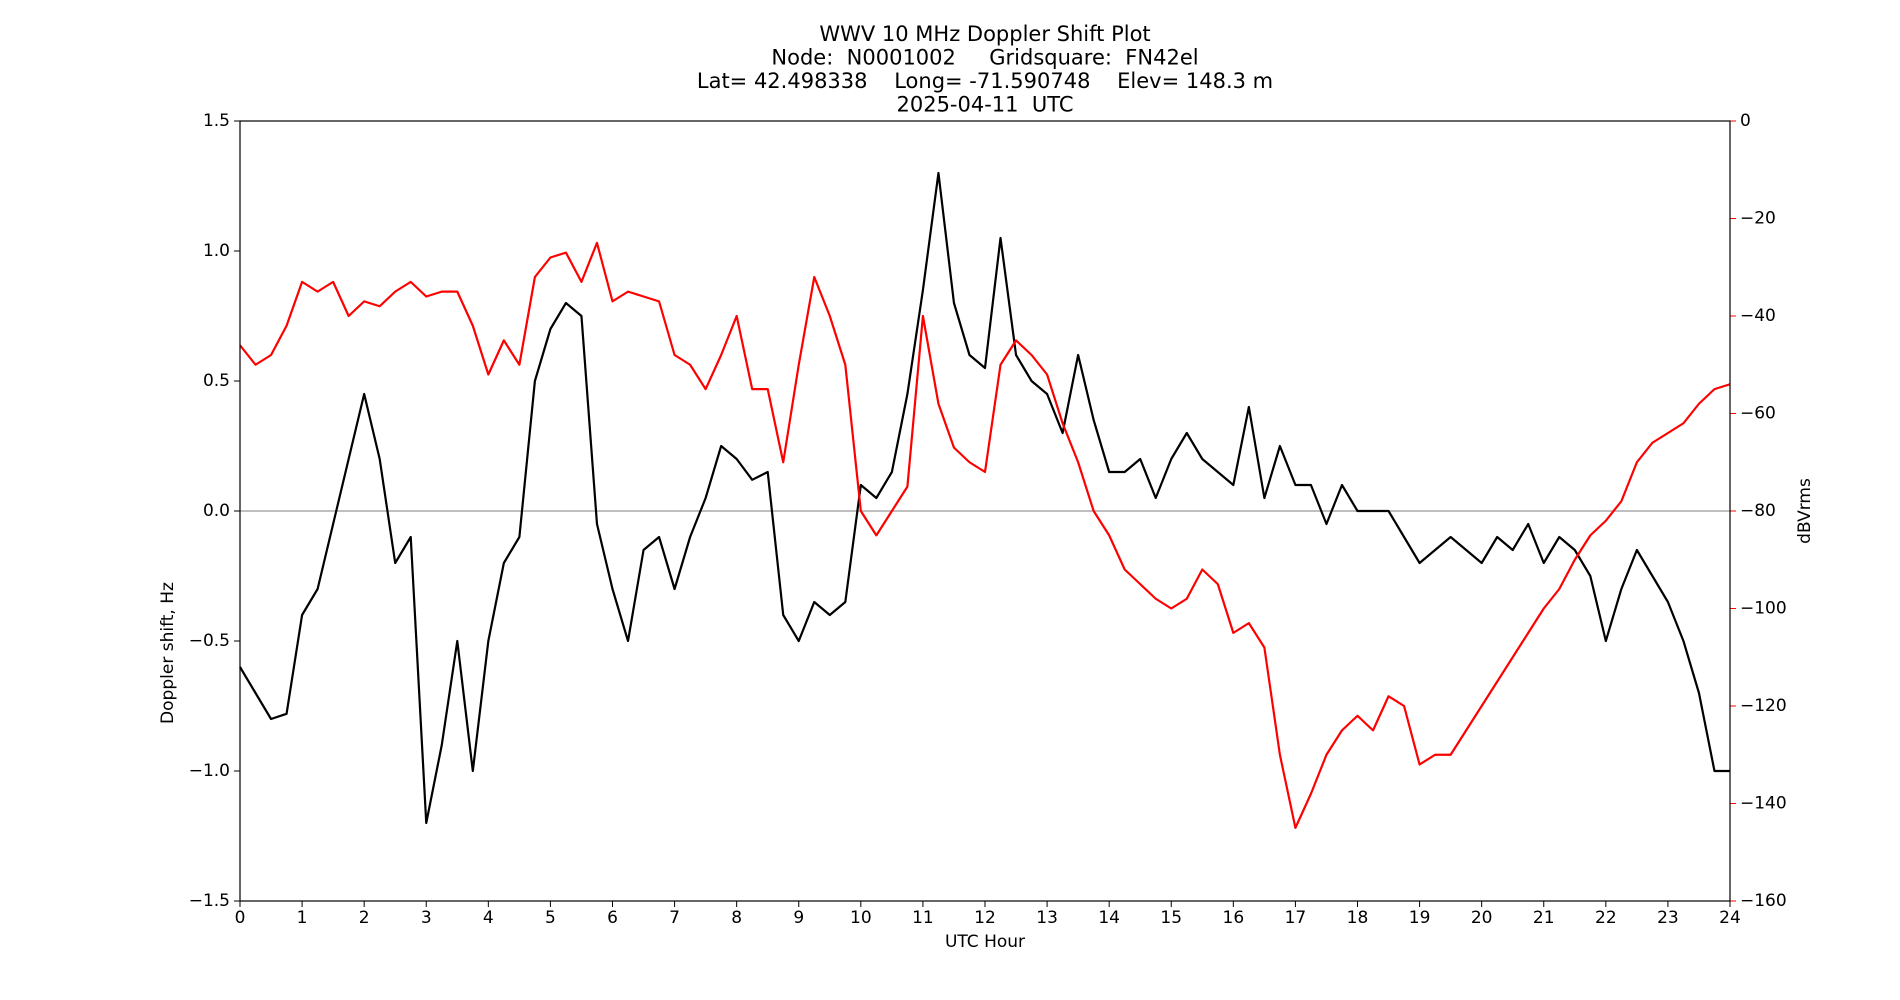 The image size is (1900, 1000). I want to click on y2-tick-label: −20, so click(1758, 219).